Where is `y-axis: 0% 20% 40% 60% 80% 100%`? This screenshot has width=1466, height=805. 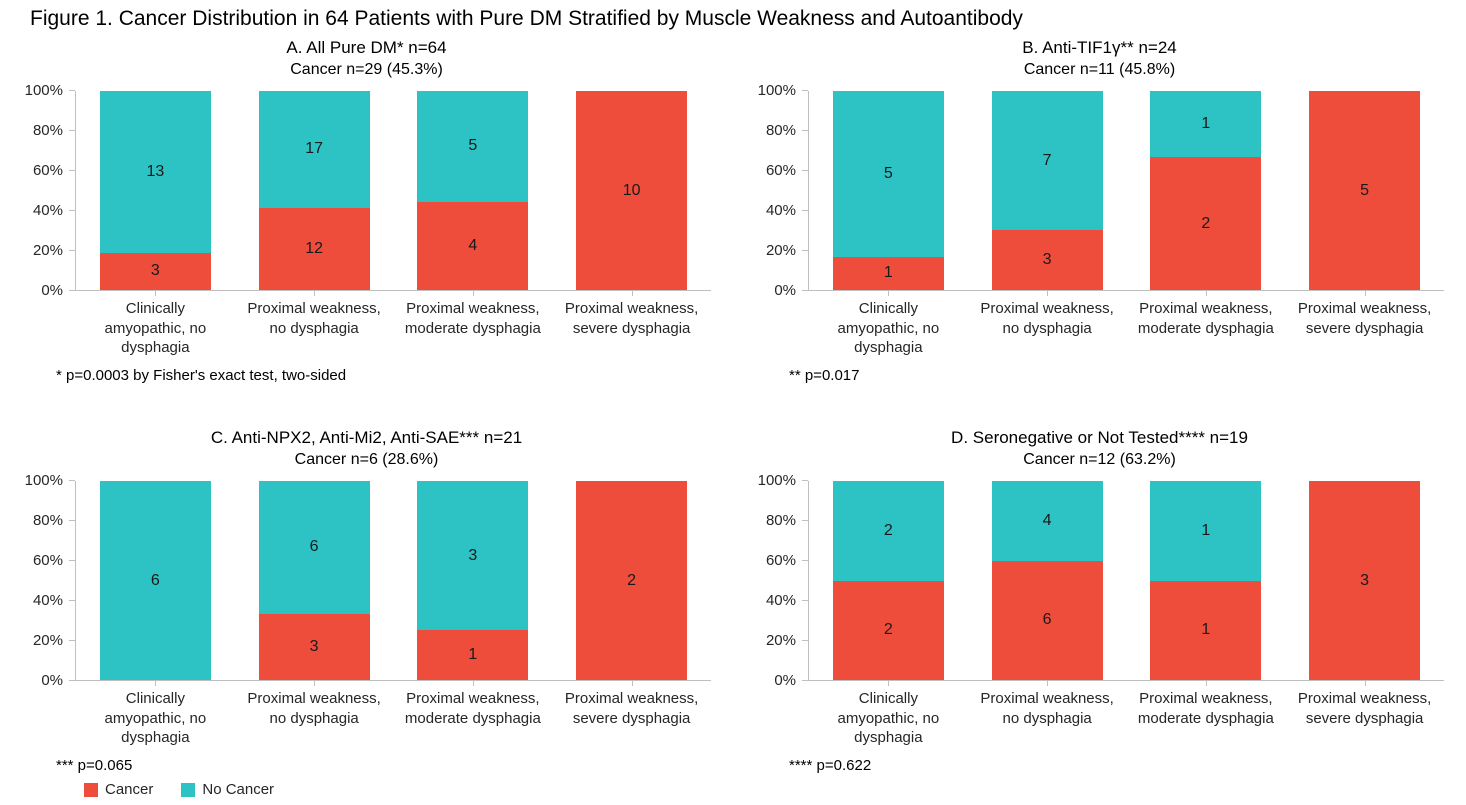
y-axis: 0% 20% 40% 60% 80% 100% is located at coordinates (770, 580).